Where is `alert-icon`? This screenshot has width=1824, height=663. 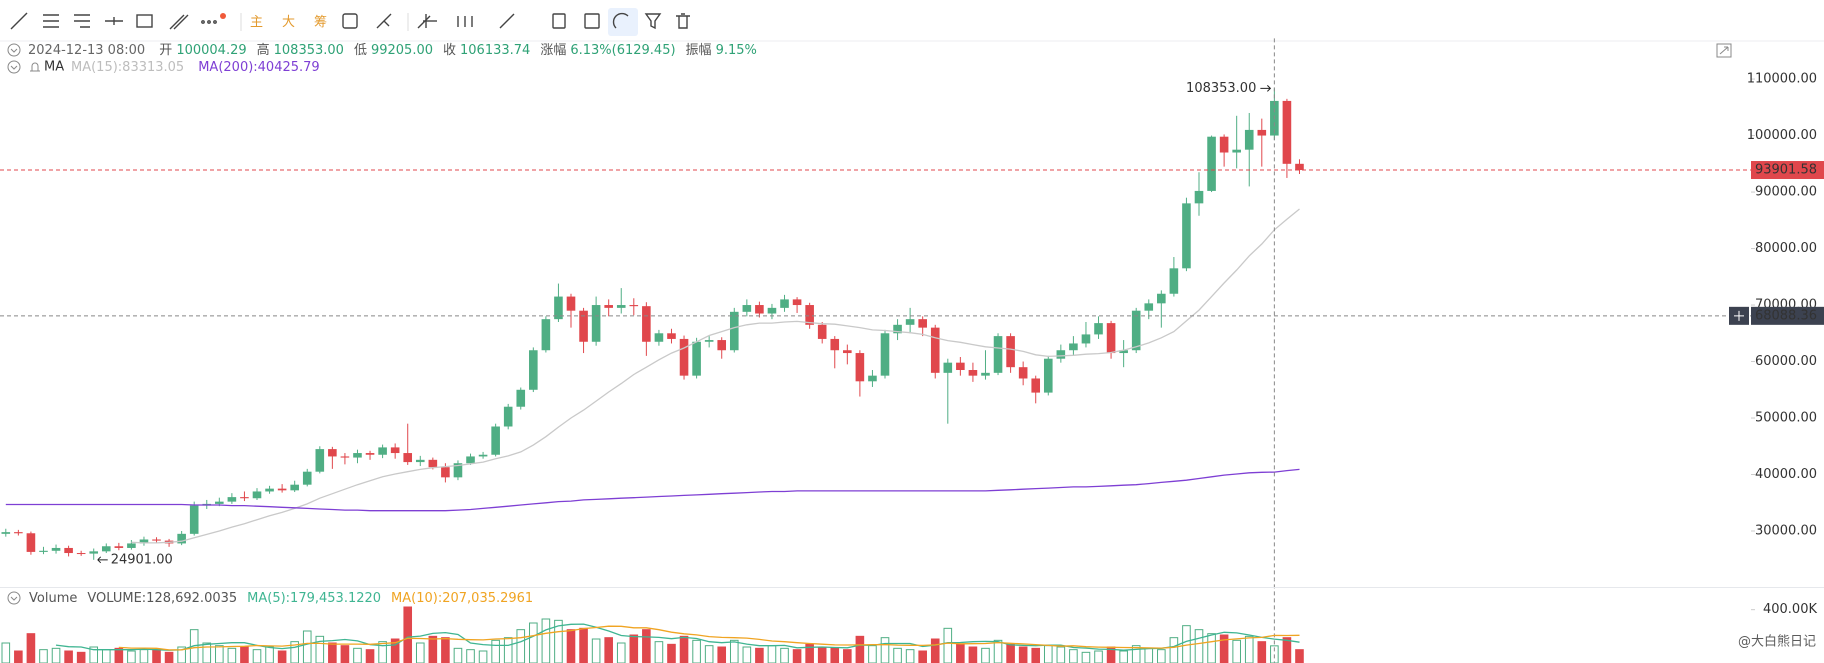
alert-icon is located at coordinates (35, 67).